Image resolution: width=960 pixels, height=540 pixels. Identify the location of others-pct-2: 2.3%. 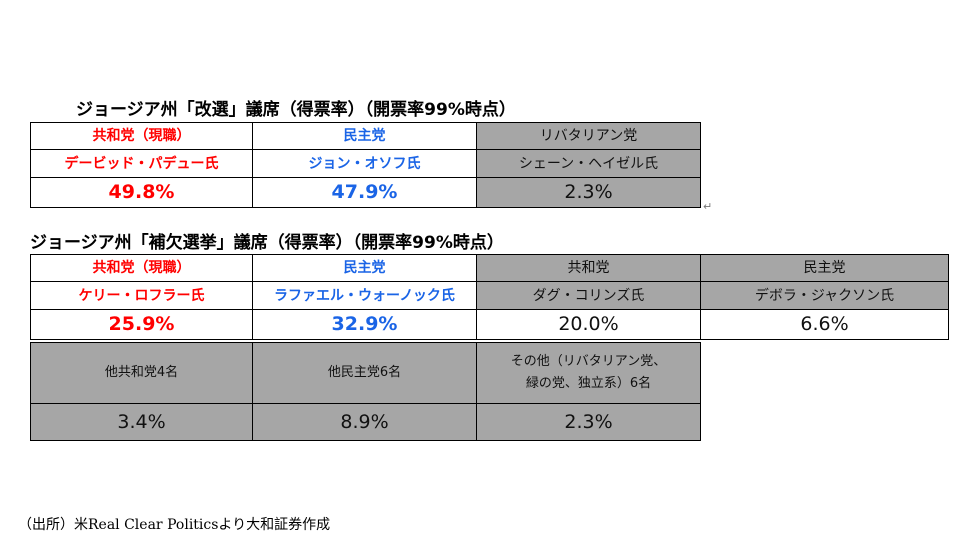
(588, 422).